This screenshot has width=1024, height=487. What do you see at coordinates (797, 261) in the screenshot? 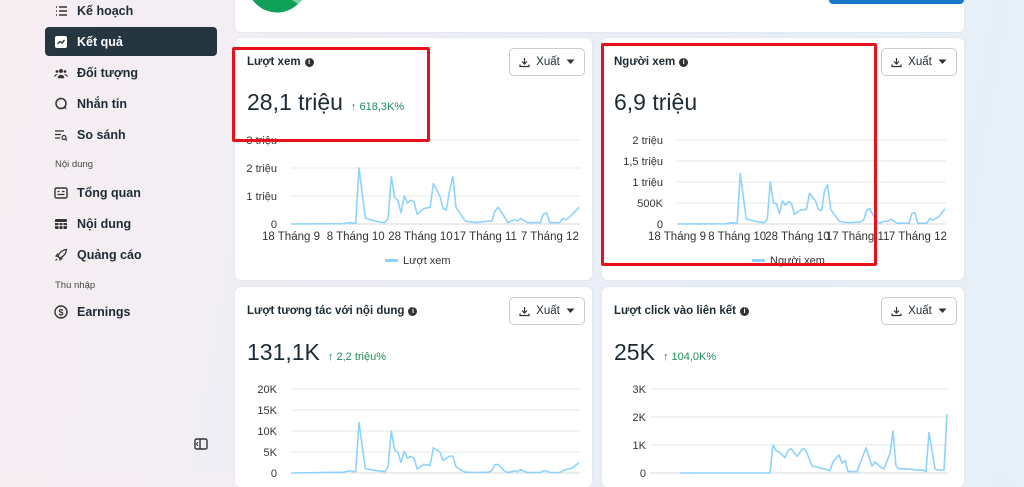
I see `legend-label: Người xem` at bounding box center [797, 261].